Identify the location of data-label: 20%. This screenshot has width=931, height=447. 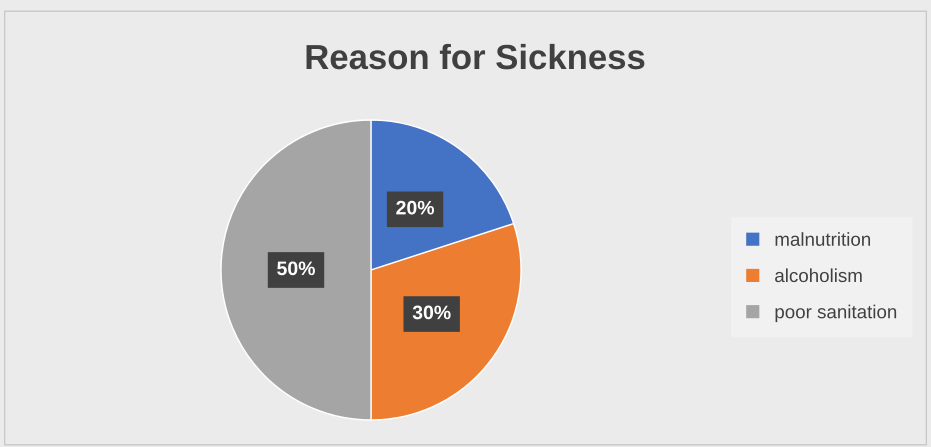
(415, 207).